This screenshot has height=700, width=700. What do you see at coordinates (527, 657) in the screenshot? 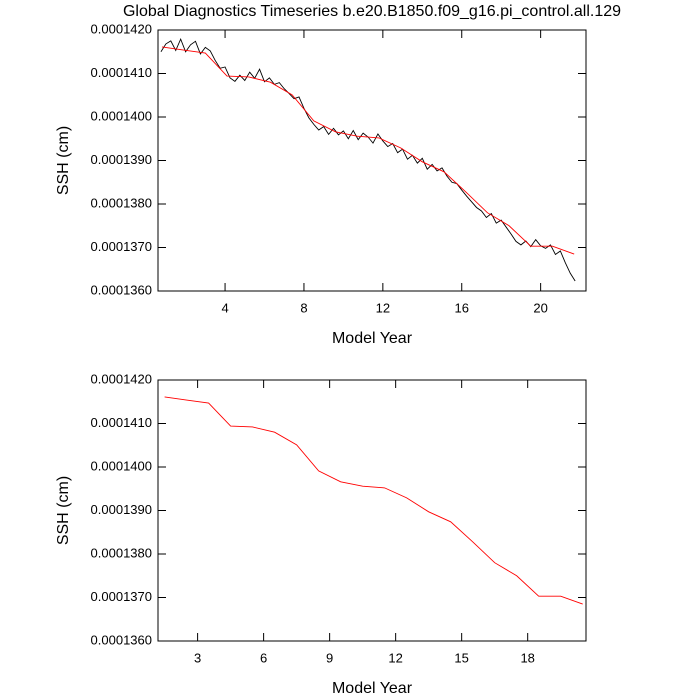
I see `x-tick-label: 18` at bounding box center [527, 657].